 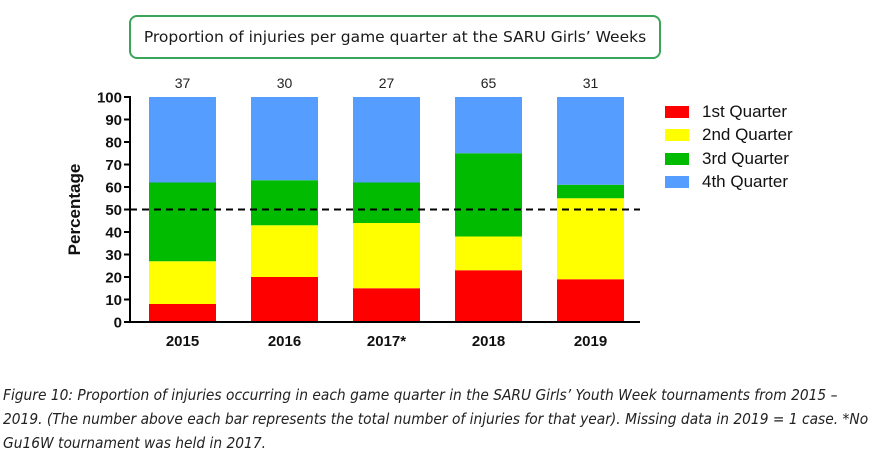 What do you see at coordinates (745, 158) in the screenshot?
I see `legend-label: 3rd Quarter` at bounding box center [745, 158].